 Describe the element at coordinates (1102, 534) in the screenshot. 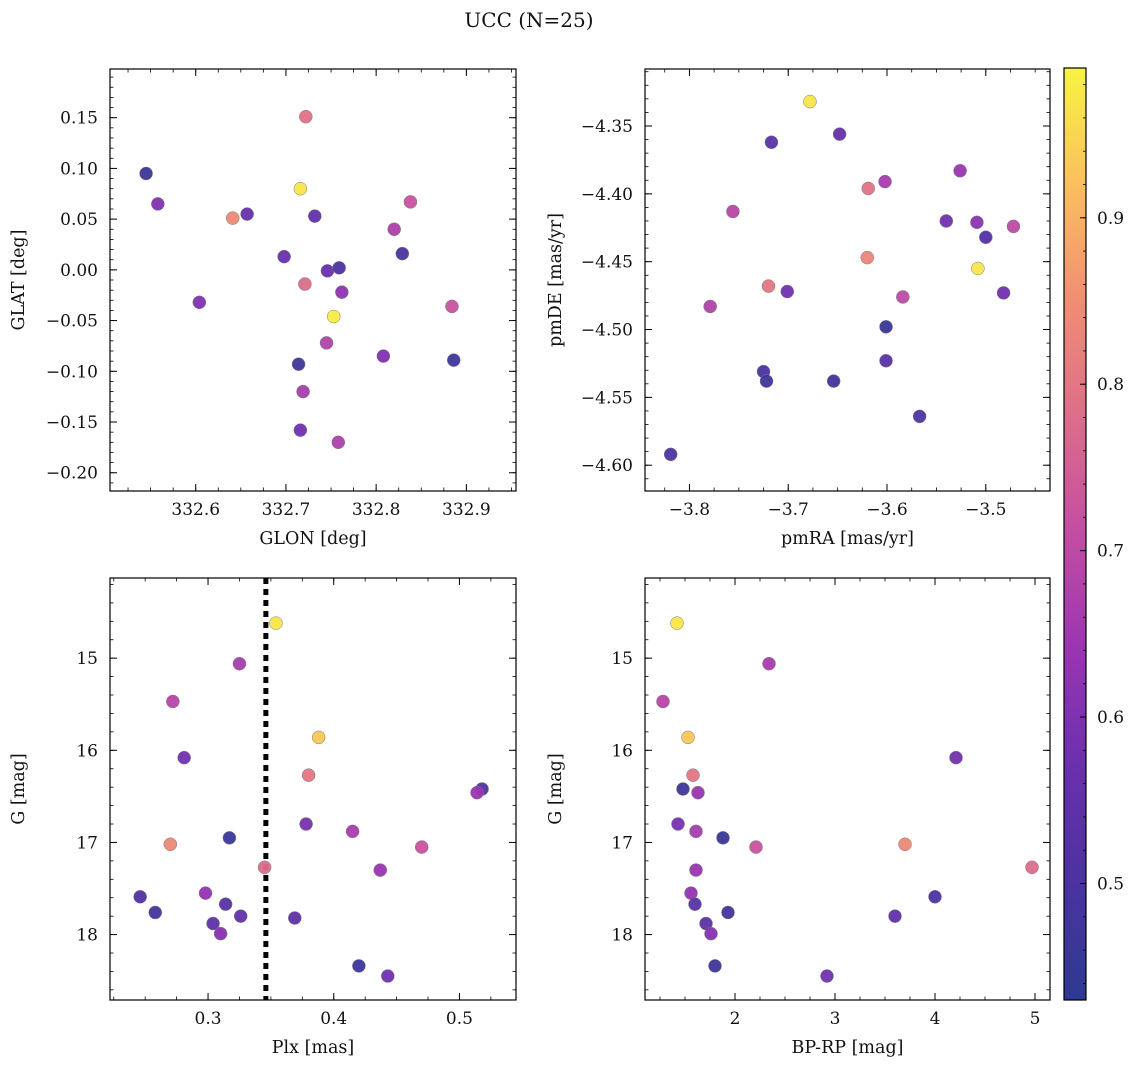

I see `colorbar-ticks: 0.5 0.6 0.7 0.8 0.9` at that location.